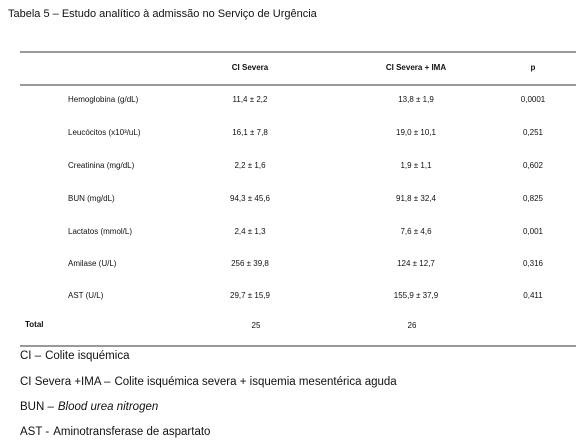  I want to click on cell: 2,2 ± 1,6, so click(250, 165).